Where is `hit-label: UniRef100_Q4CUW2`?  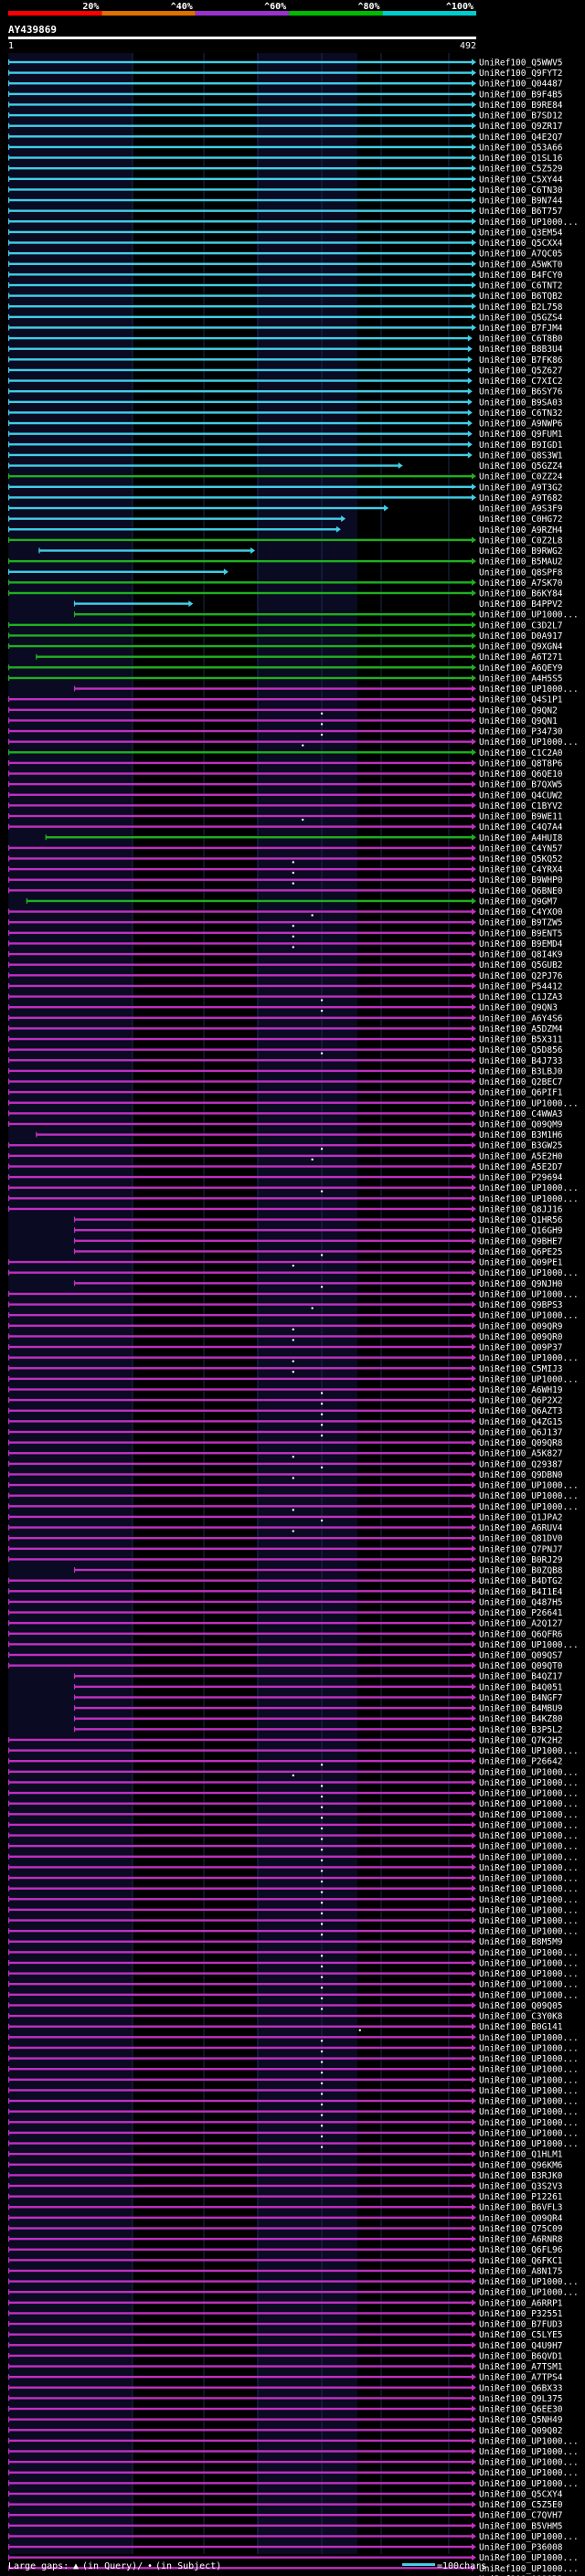
hit-label: UniRef100_Q4CUW2 is located at coordinates (521, 795).